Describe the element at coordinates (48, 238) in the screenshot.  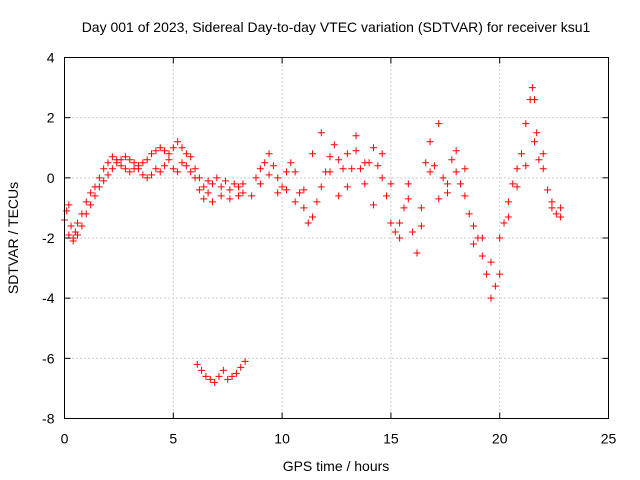
I see `y-tick-labels: -8 -6 -4 -2 0 2 4` at that location.